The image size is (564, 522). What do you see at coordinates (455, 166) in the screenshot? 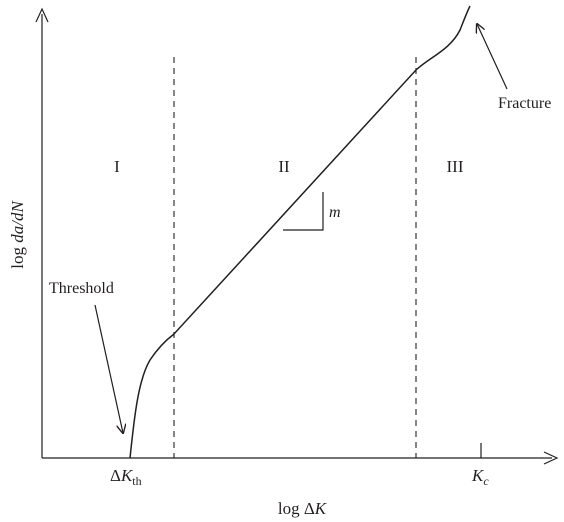
I see `region-label-3: III` at bounding box center [455, 166].